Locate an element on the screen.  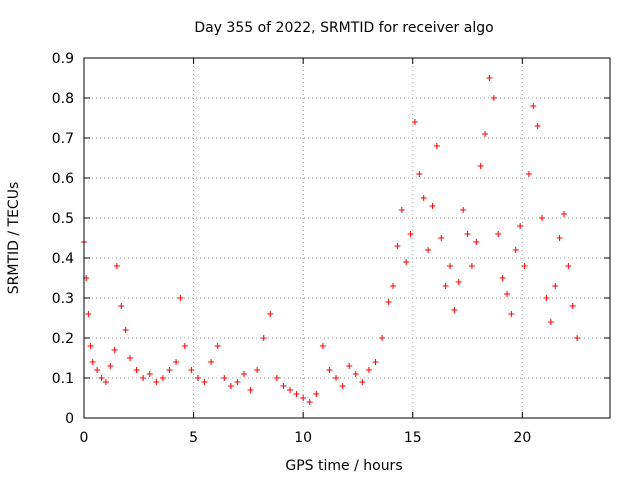
y-tick-label: 0 is located at coordinates (69, 419).